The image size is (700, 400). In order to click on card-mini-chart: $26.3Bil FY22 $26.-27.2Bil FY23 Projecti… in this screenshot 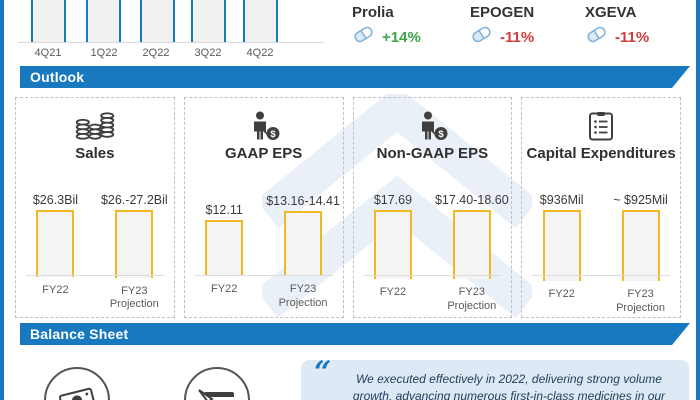, I will do `click(95, 255)`.